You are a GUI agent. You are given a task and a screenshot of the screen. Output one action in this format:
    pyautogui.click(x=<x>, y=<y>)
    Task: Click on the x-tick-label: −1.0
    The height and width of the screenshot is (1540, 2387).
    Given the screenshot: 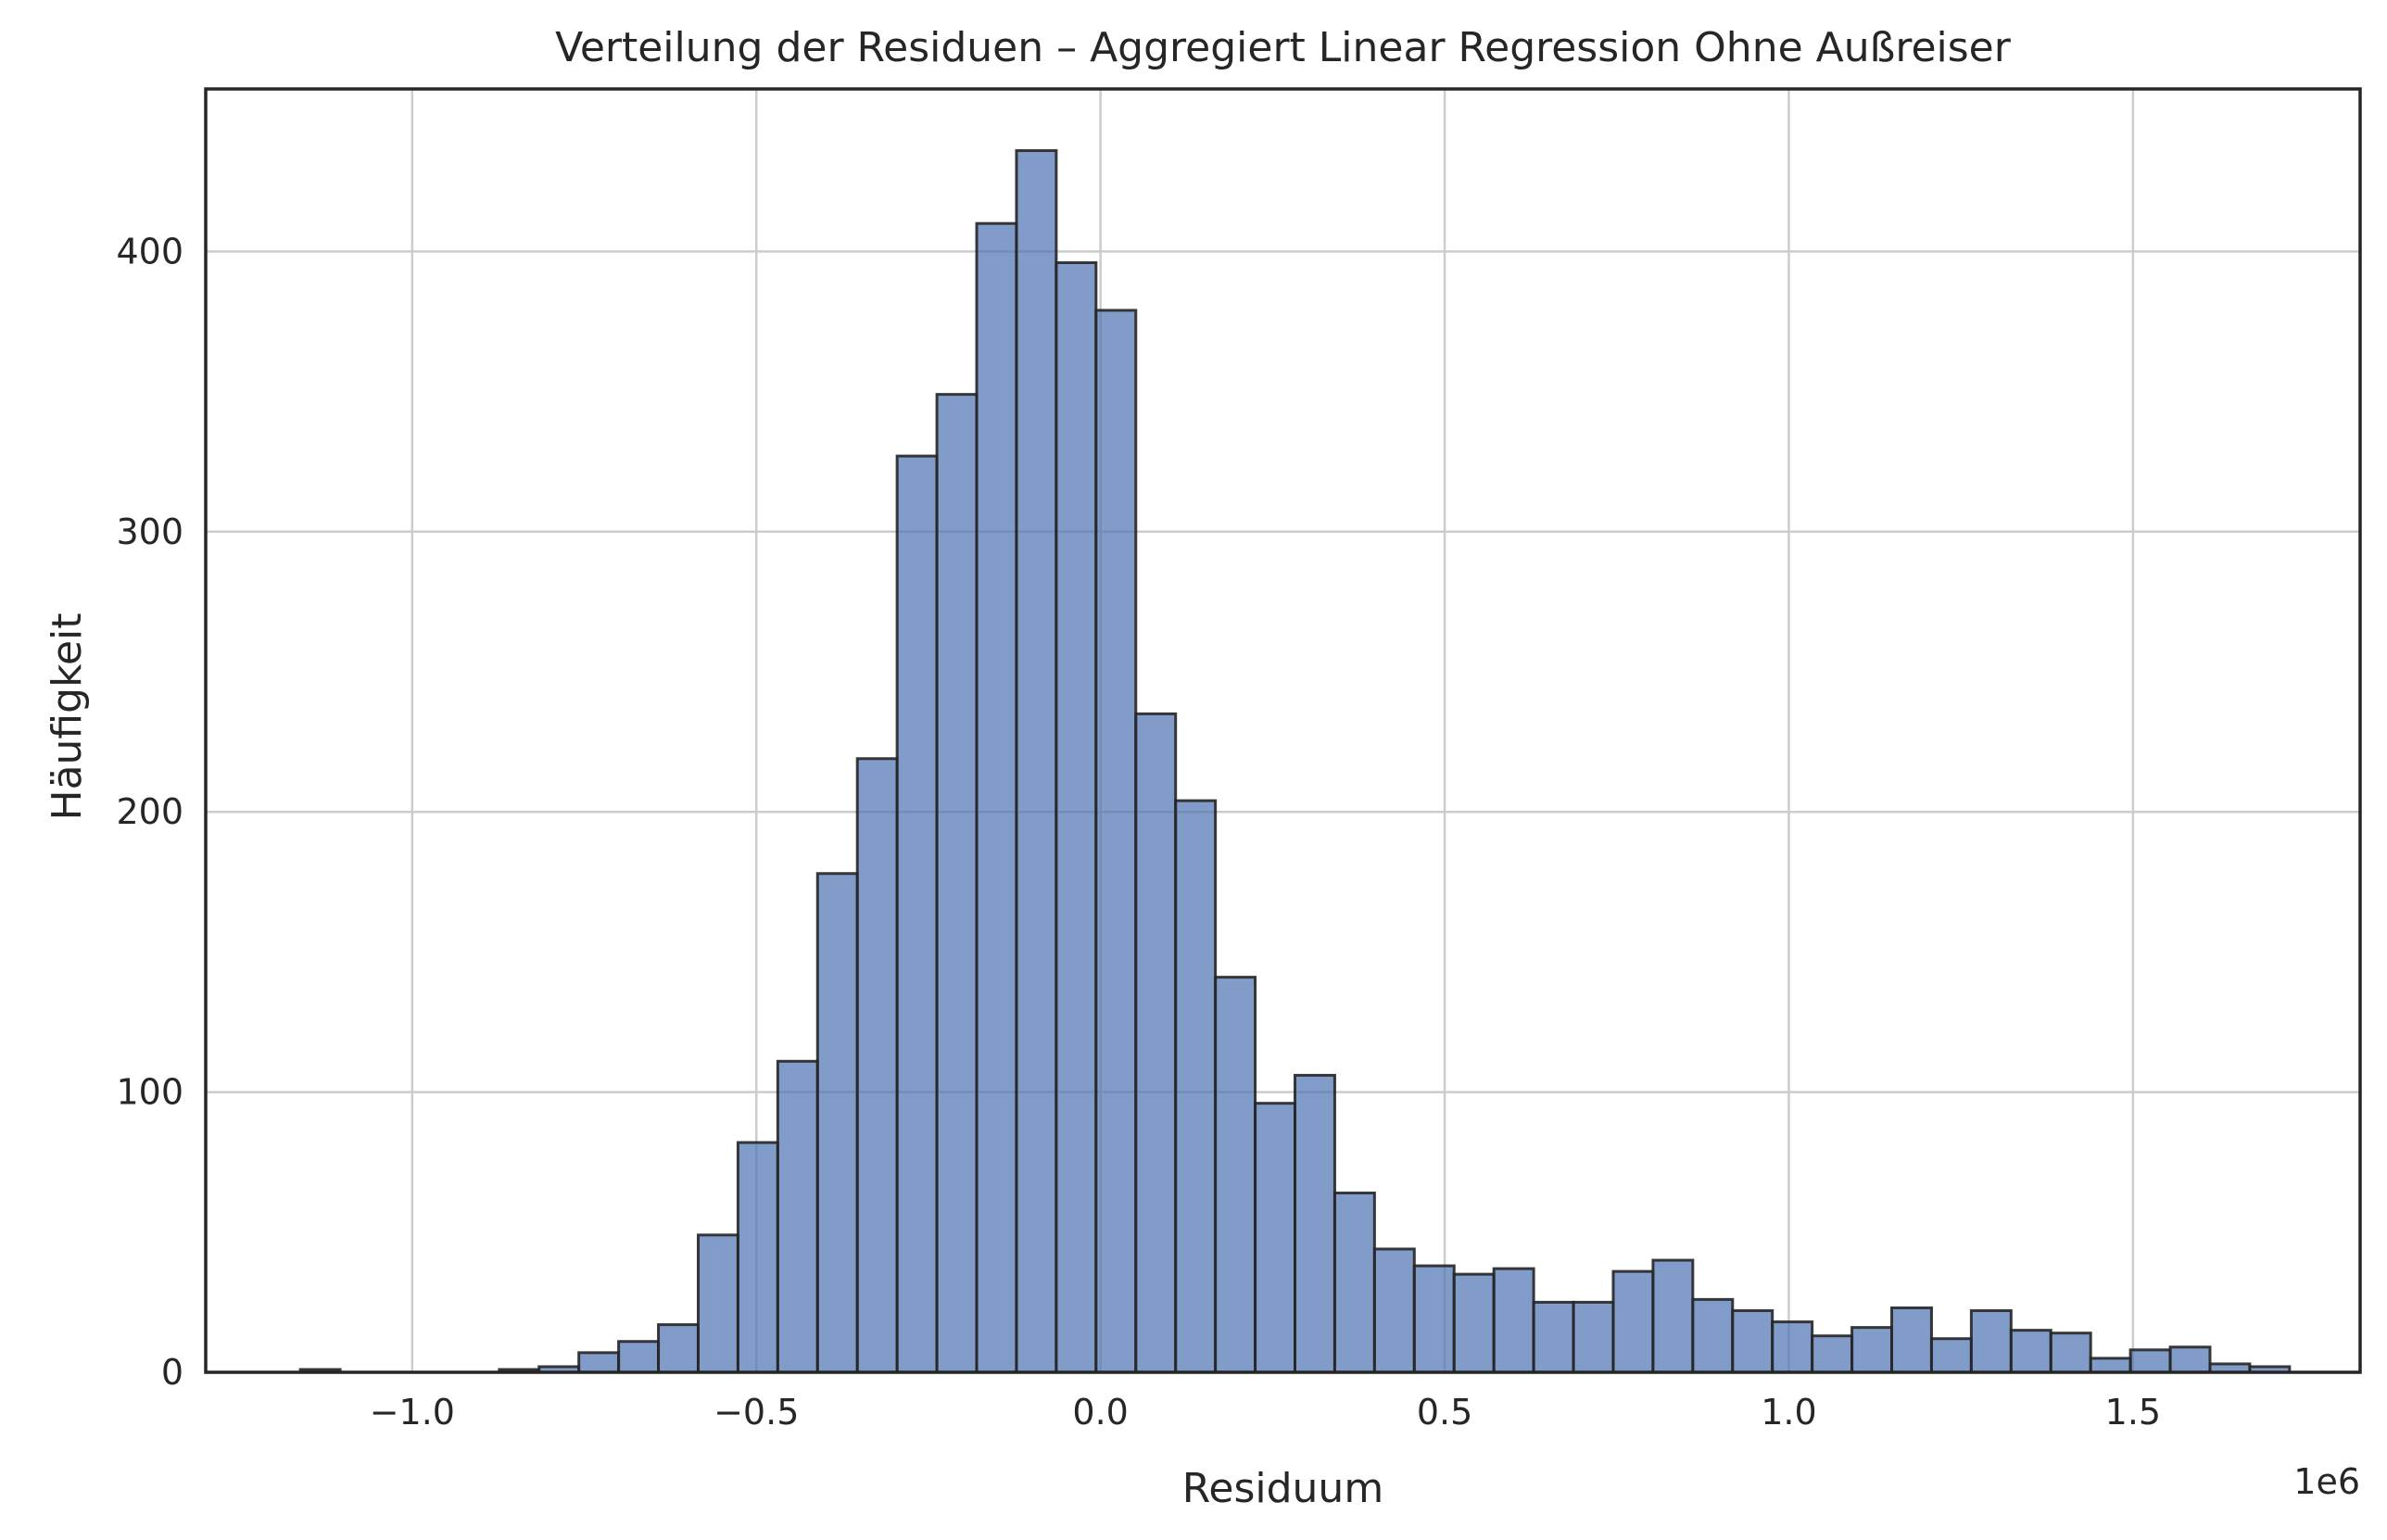 What is the action you would take?
    pyautogui.click(x=412, y=1412)
    